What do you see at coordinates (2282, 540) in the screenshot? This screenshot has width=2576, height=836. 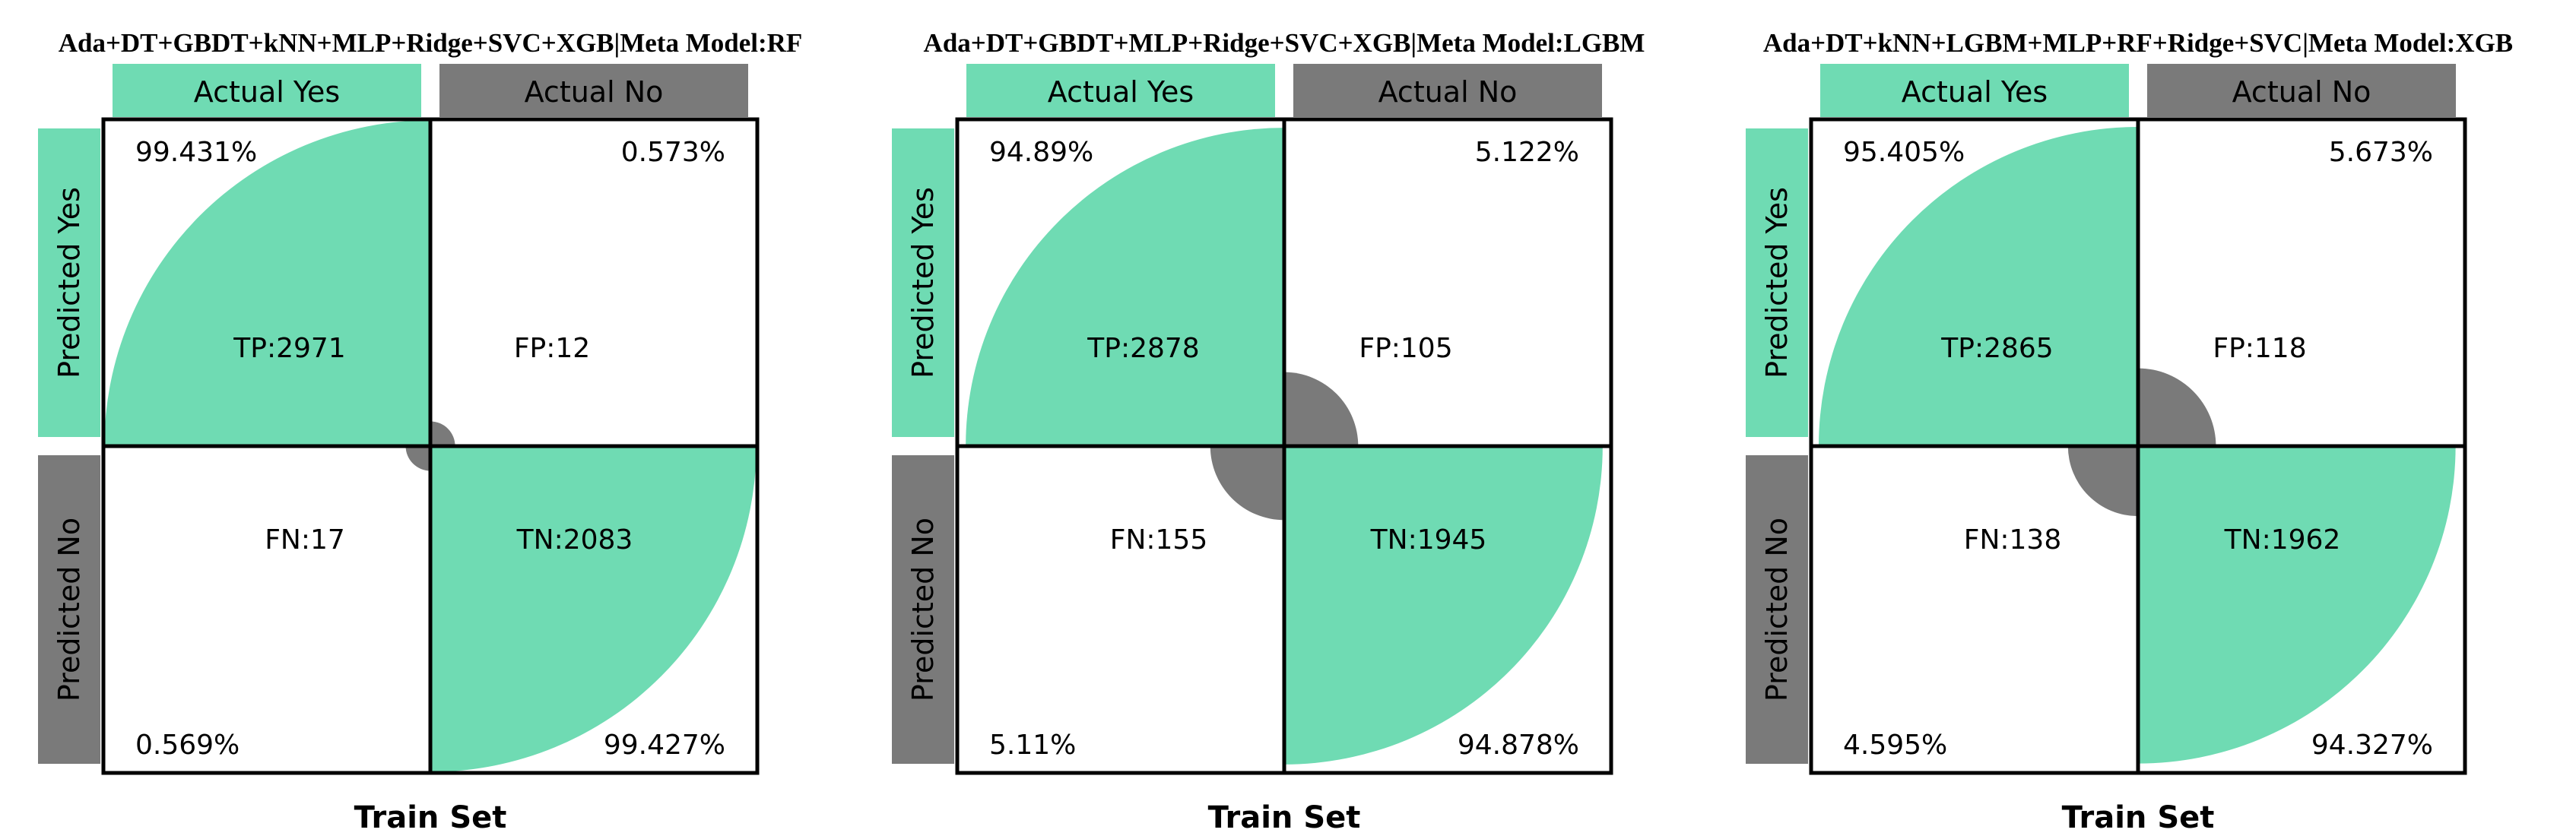 I see `tn-count-label: TN:1962` at bounding box center [2282, 540].